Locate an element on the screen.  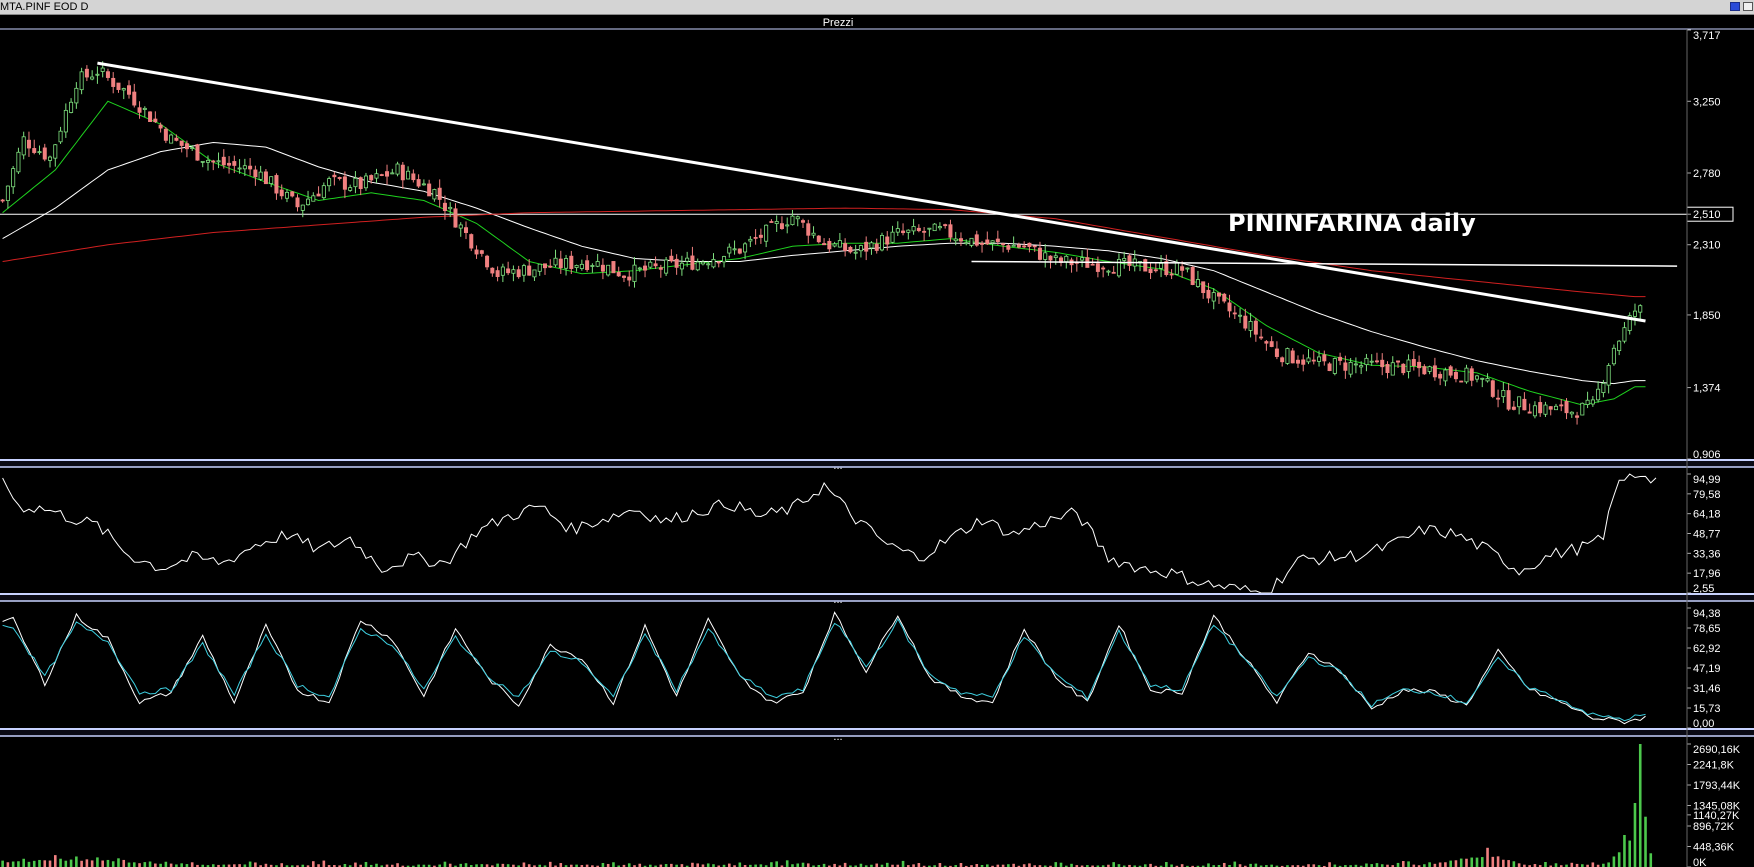
tick-label: 2,780 is located at coordinates (1707, 174).